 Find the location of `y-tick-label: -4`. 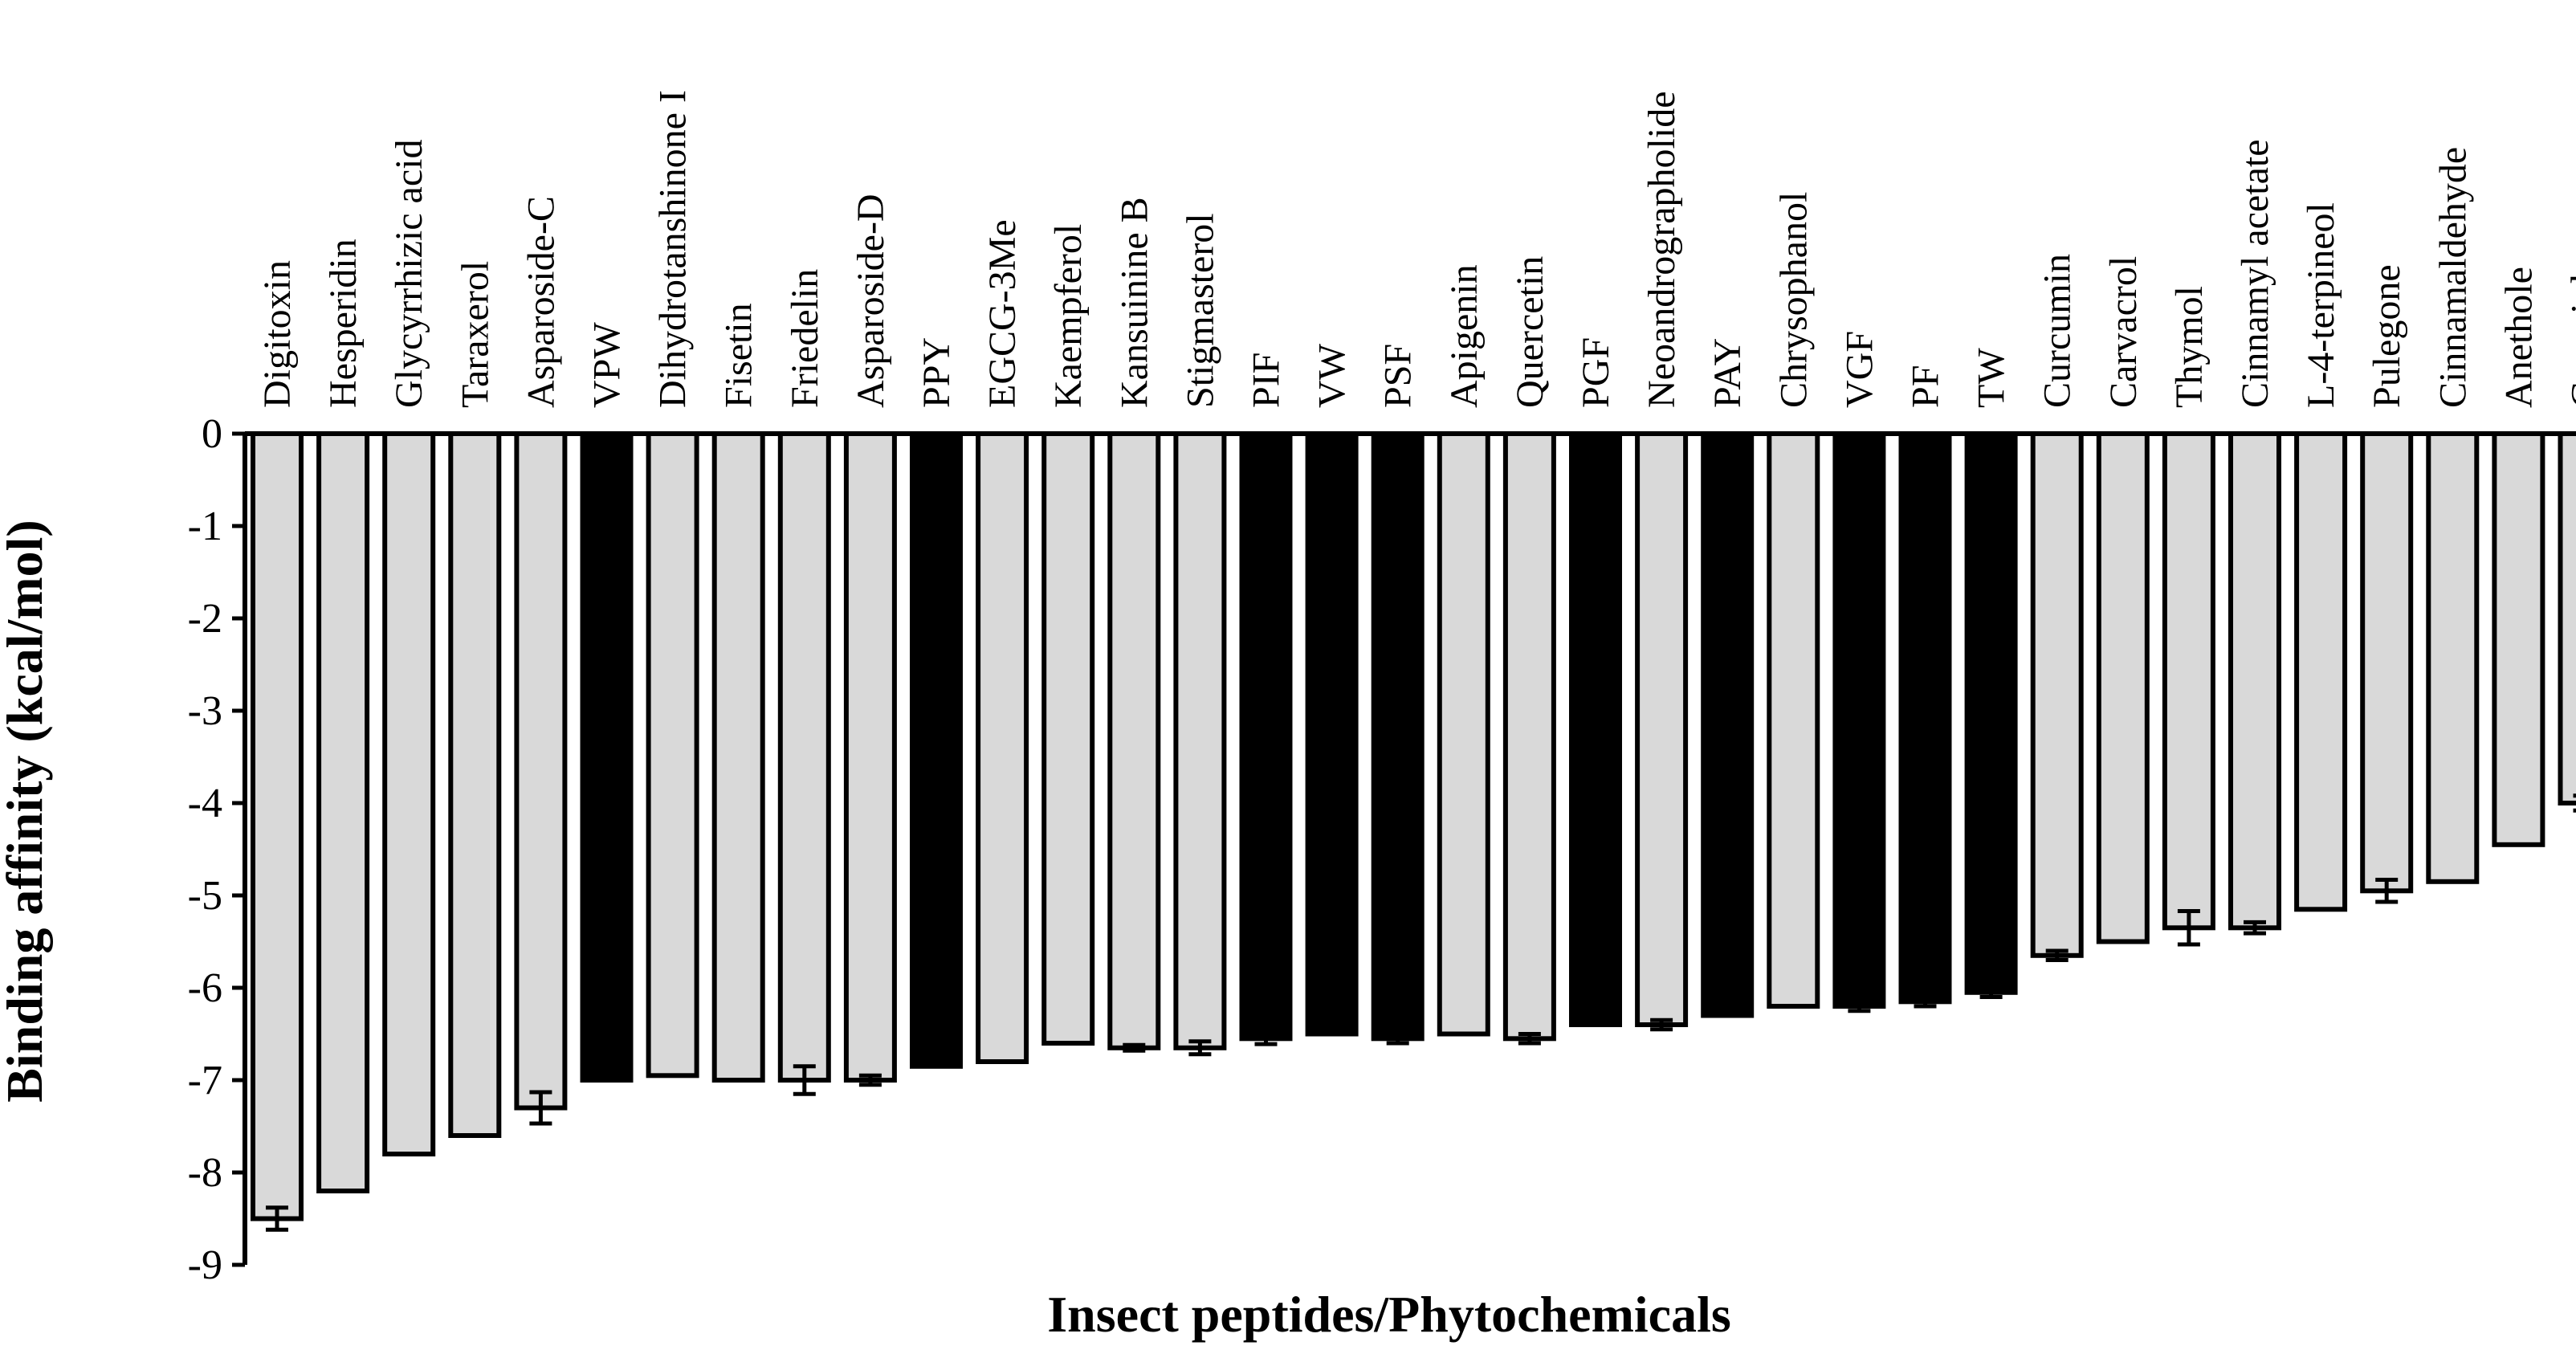

y-tick-label: -4 is located at coordinates (205, 803).